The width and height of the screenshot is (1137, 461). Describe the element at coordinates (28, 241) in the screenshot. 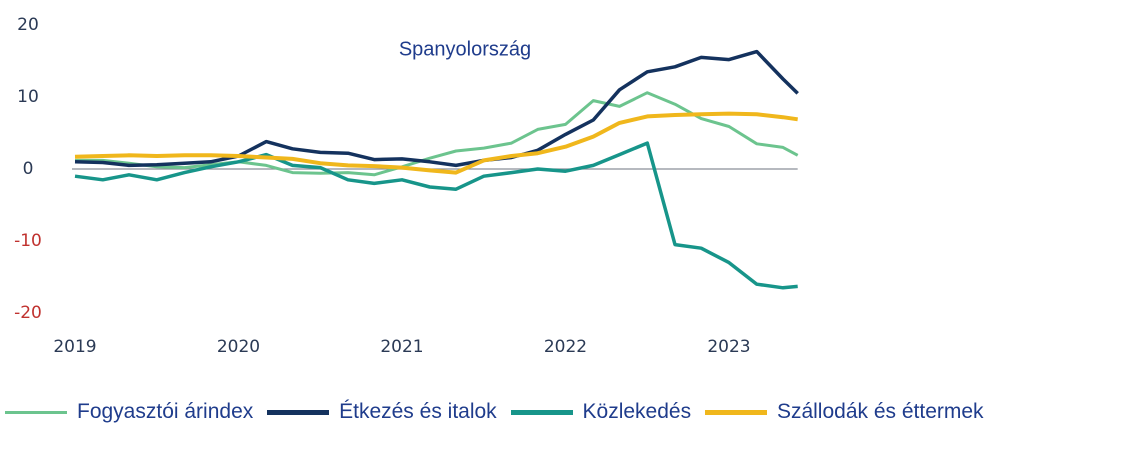

I see `y-tick-label: -10` at that location.